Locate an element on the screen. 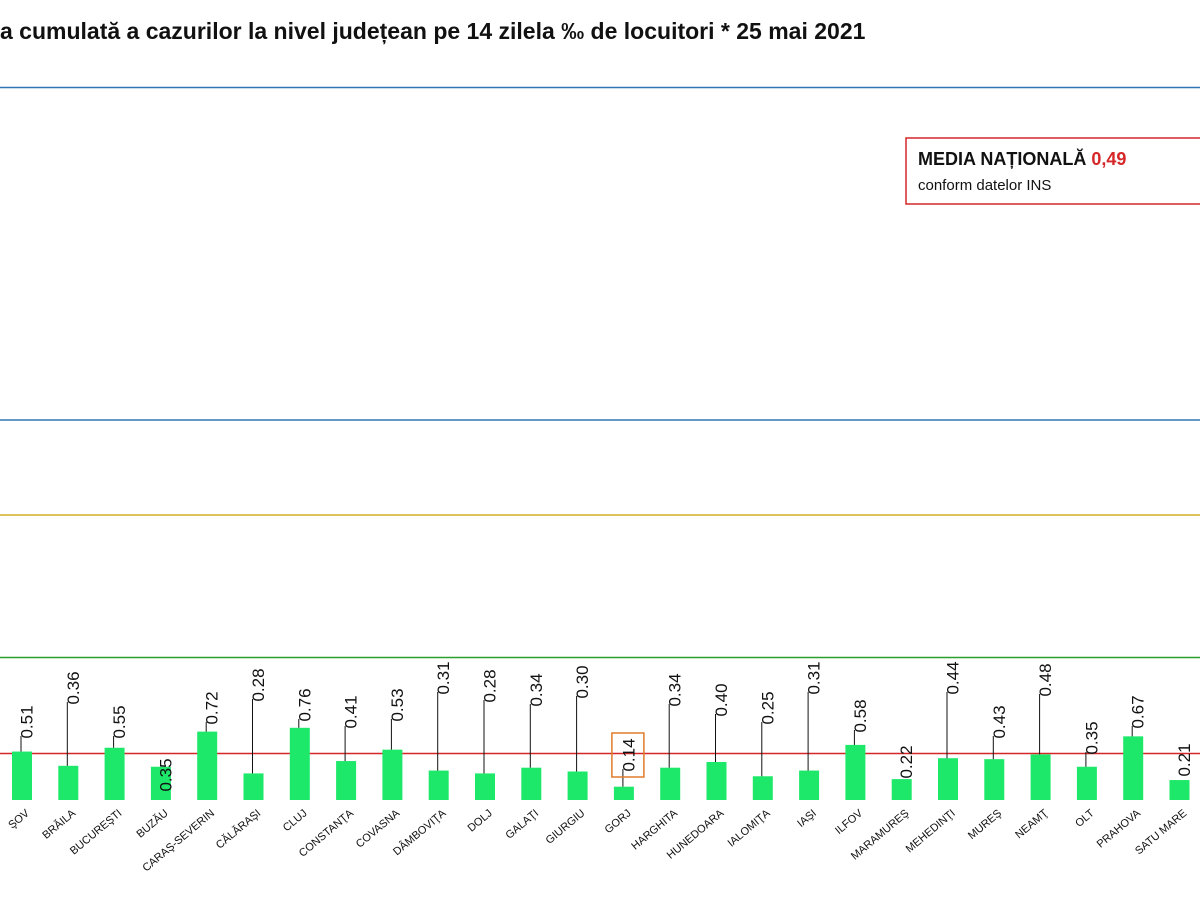 Image resolution: width=1200 pixels, height=905 pixels. value-label: 0.40 is located at coordinates (721, 699).